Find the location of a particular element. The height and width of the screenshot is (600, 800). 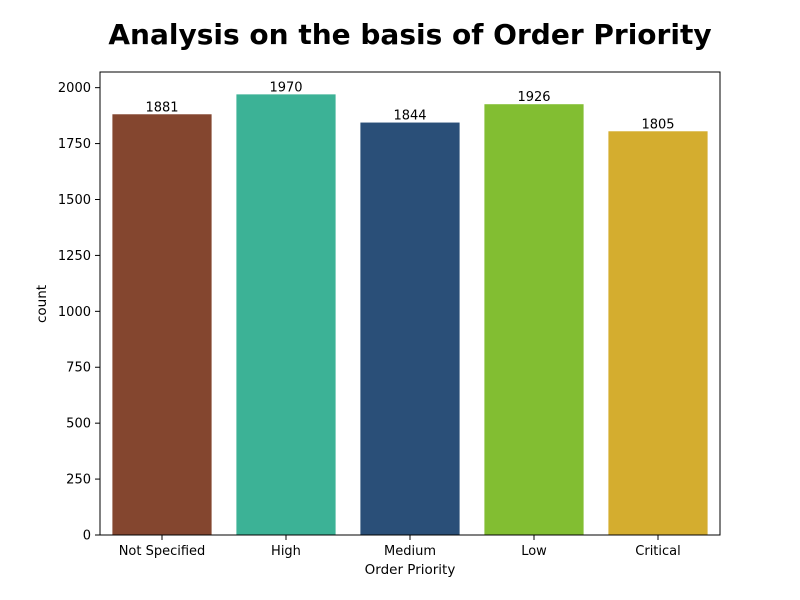

y-tick-label: 1500 is located at coordinates (74, 200).